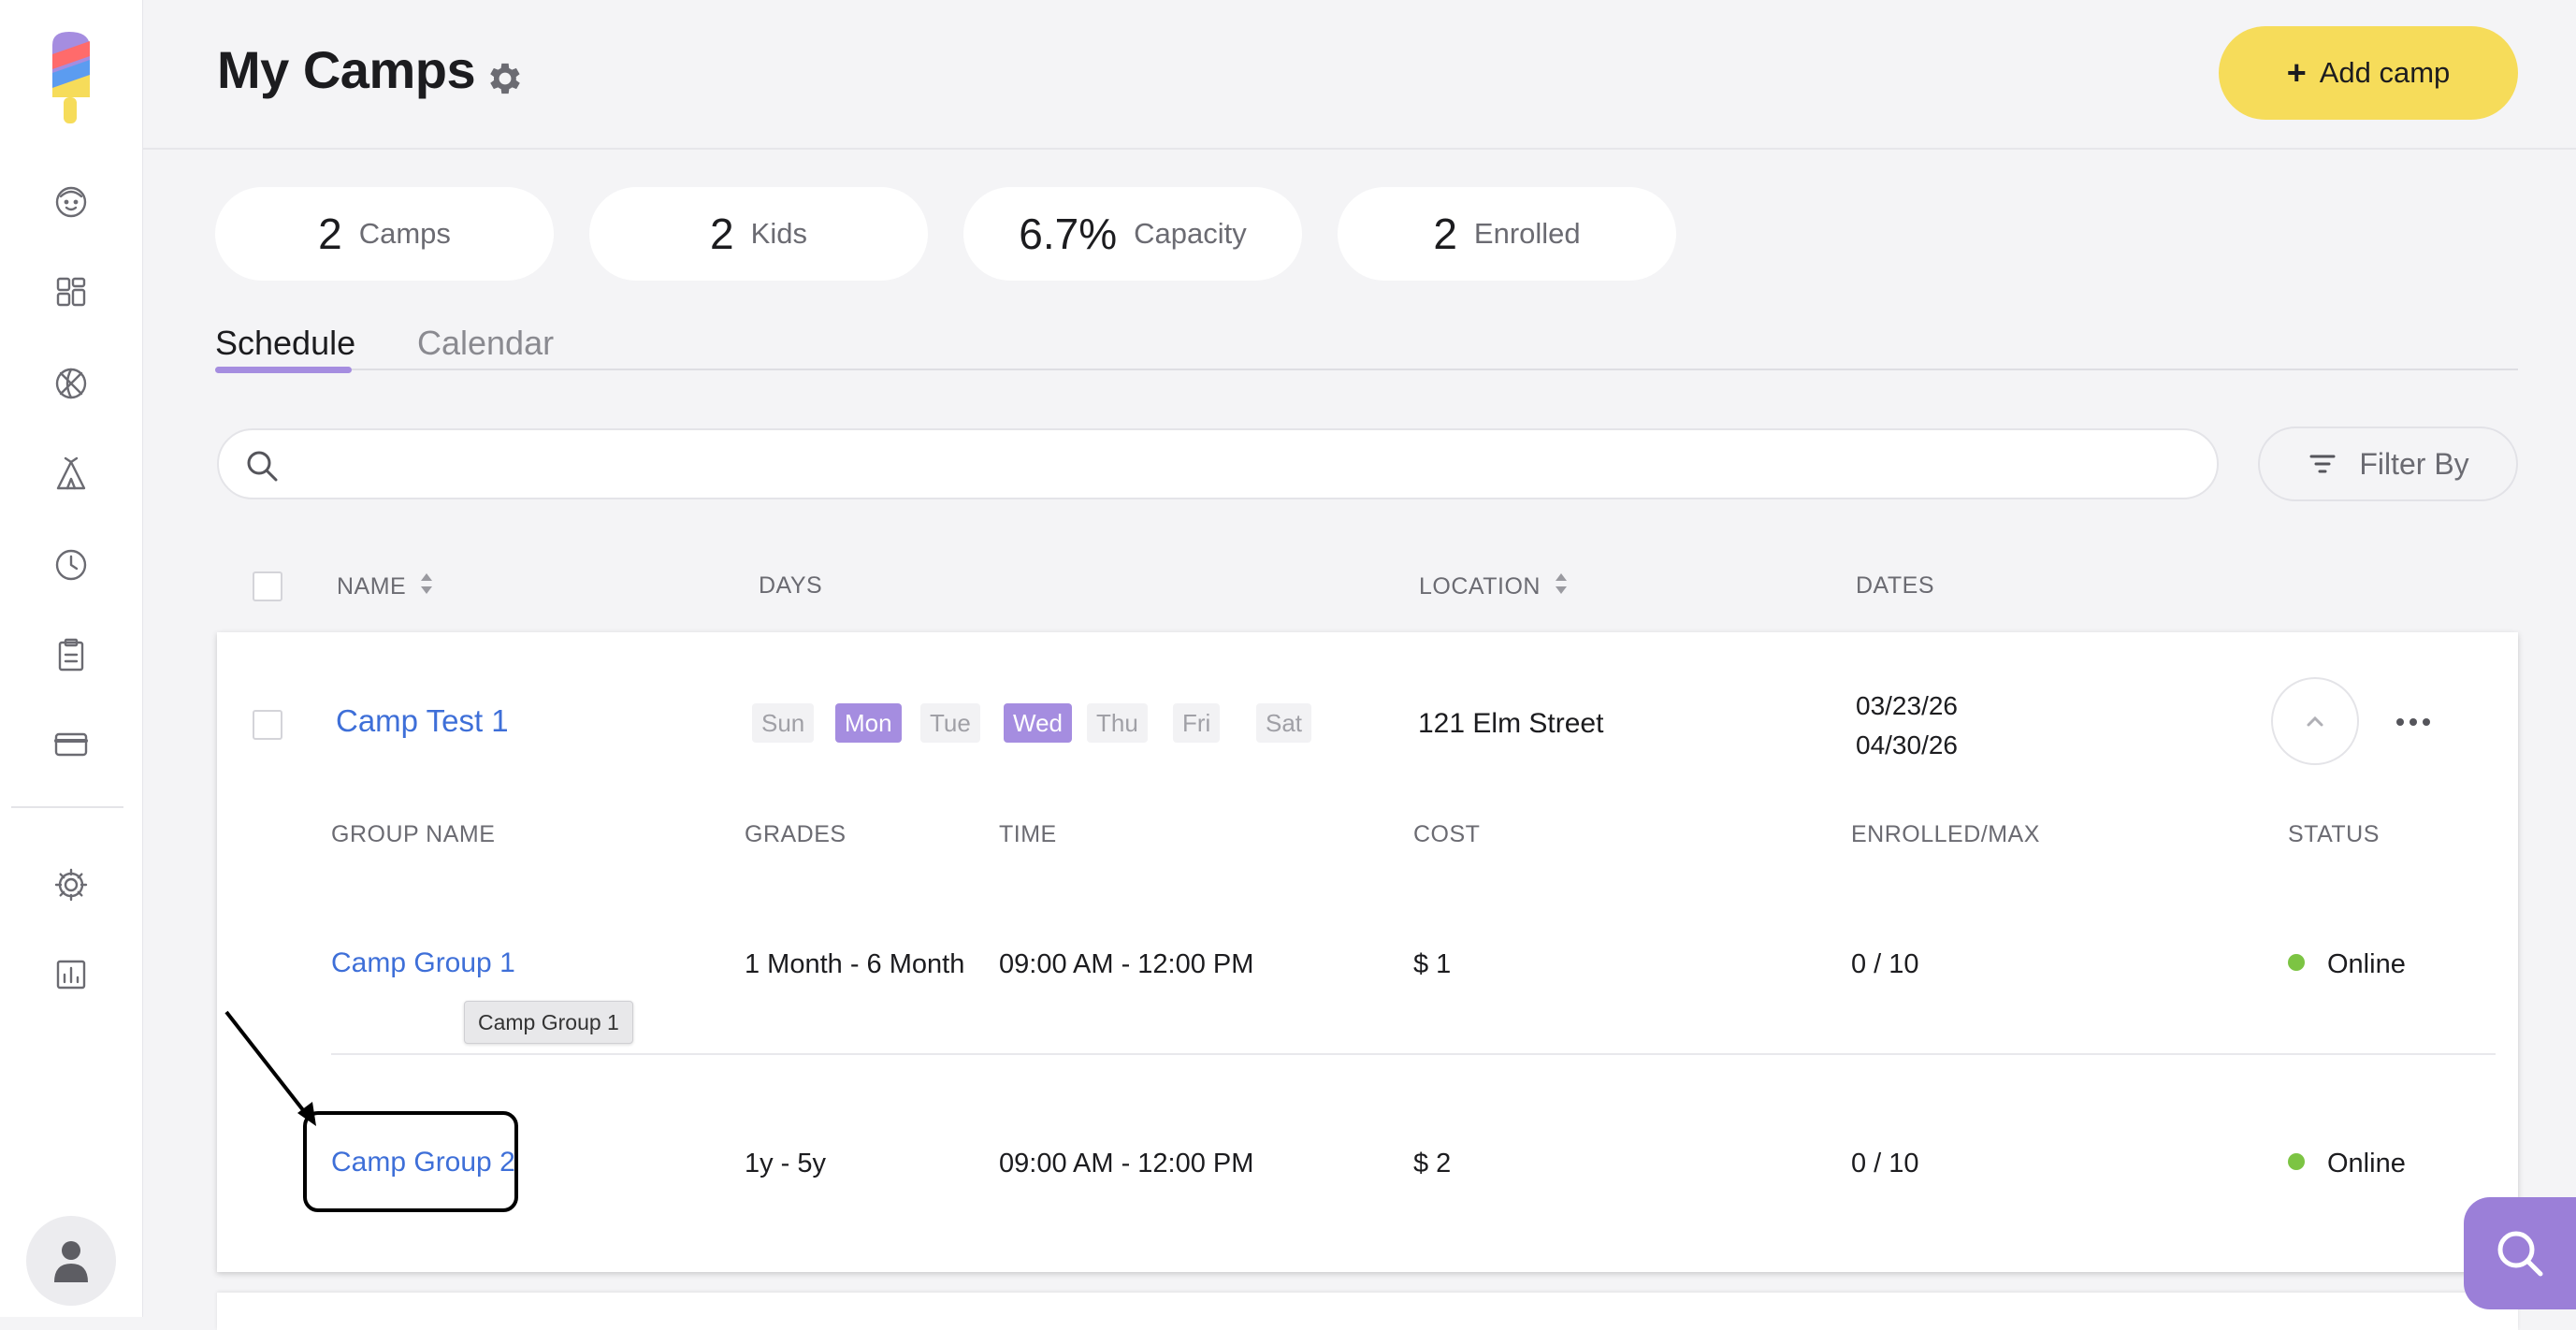  What do you see at coordinates (1231, 465) in the screenshot?
I see `search-input` at bounding box center [1231, 465].